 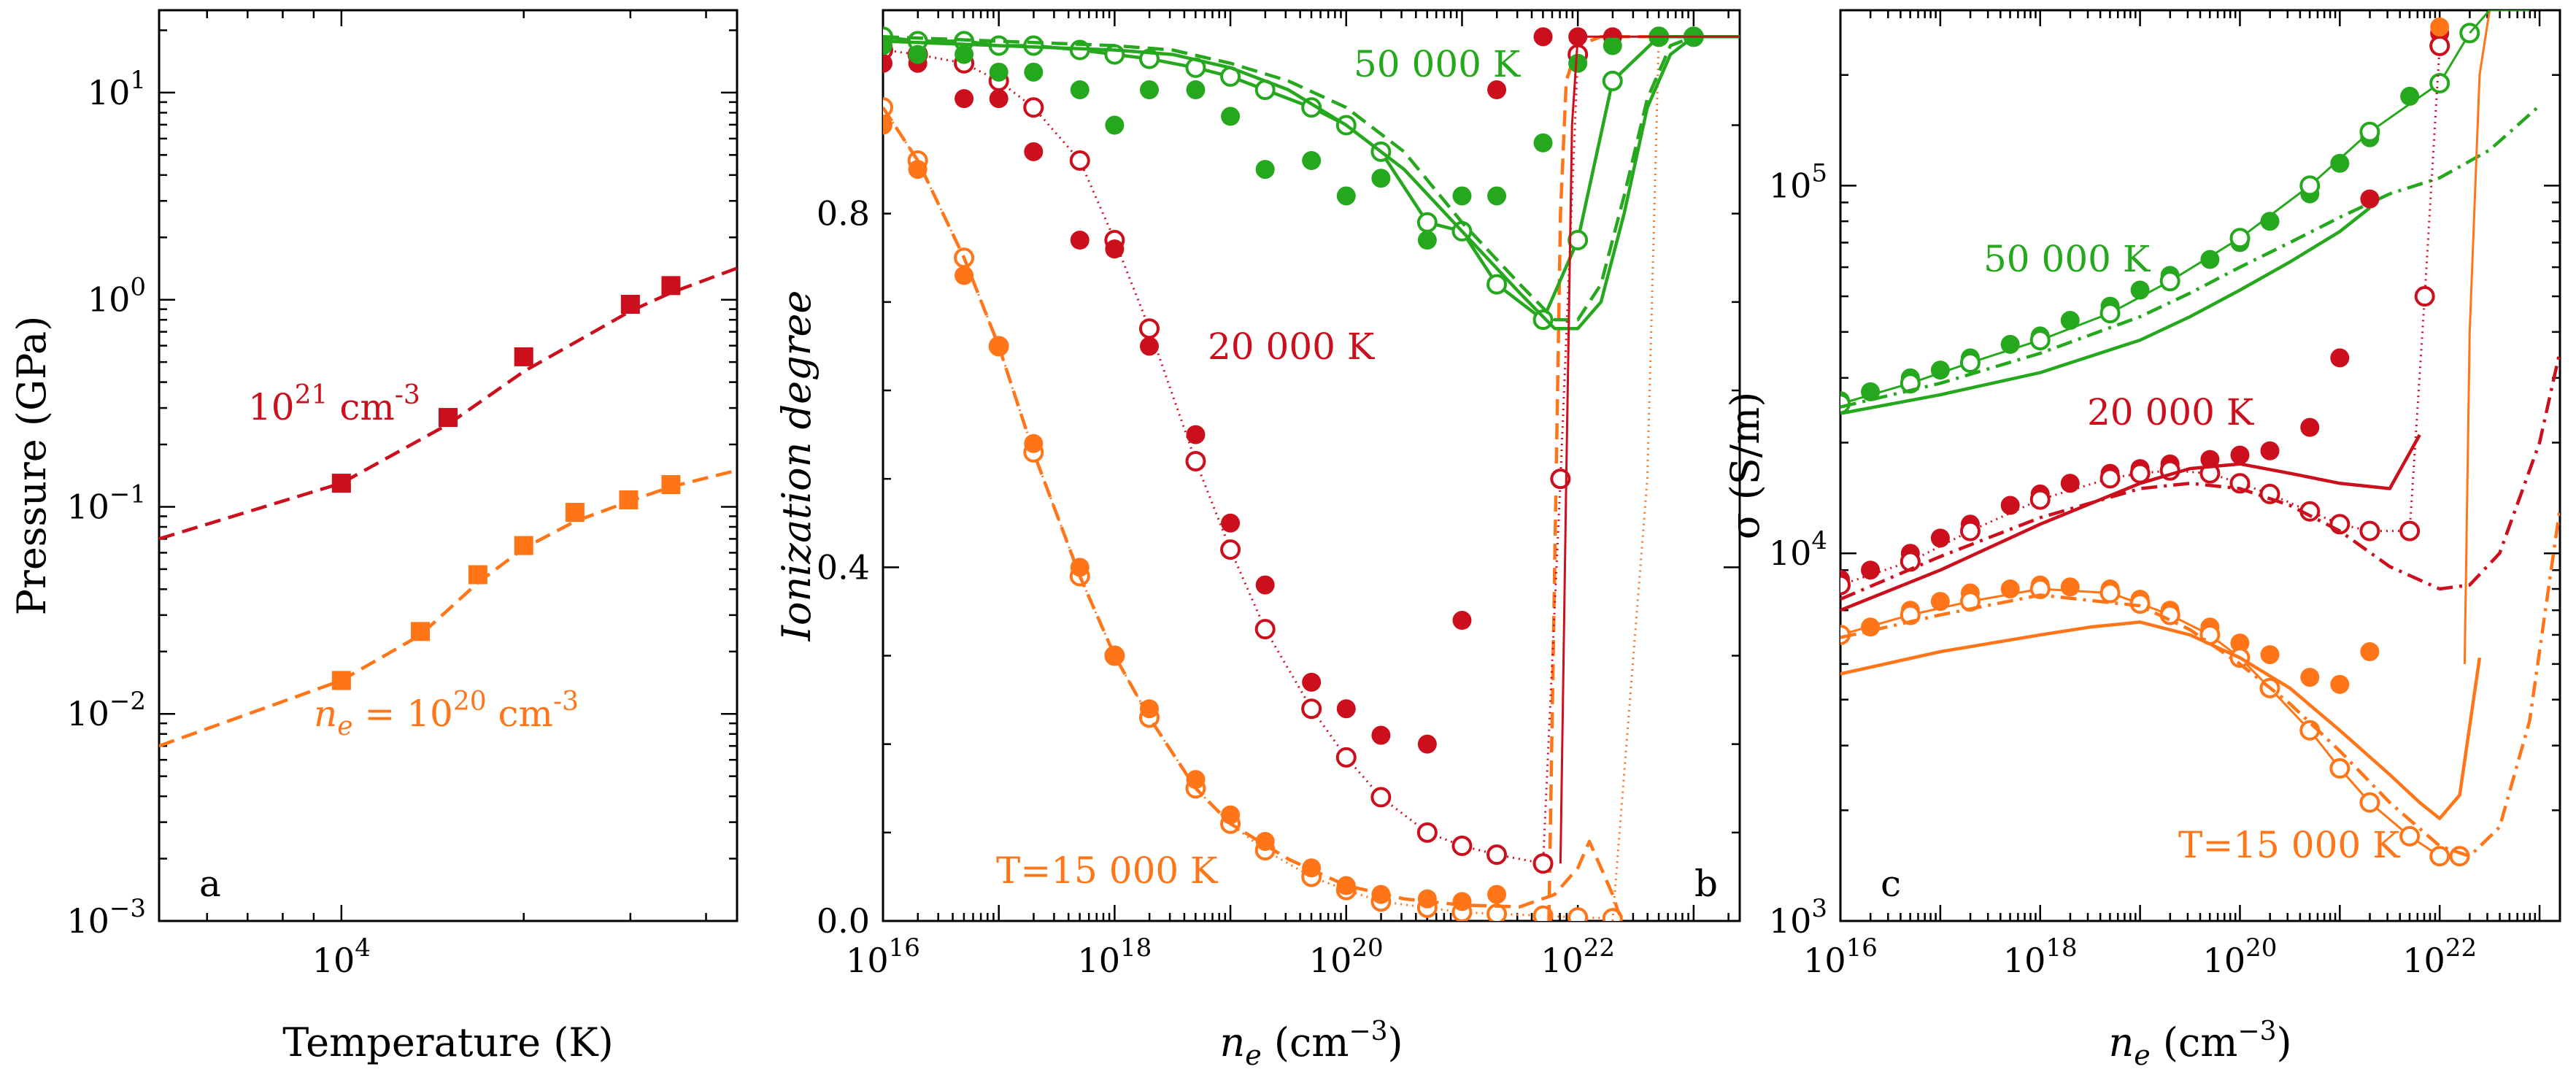 I want to click on x-tick-label: 104, so click(x=341, y=956).